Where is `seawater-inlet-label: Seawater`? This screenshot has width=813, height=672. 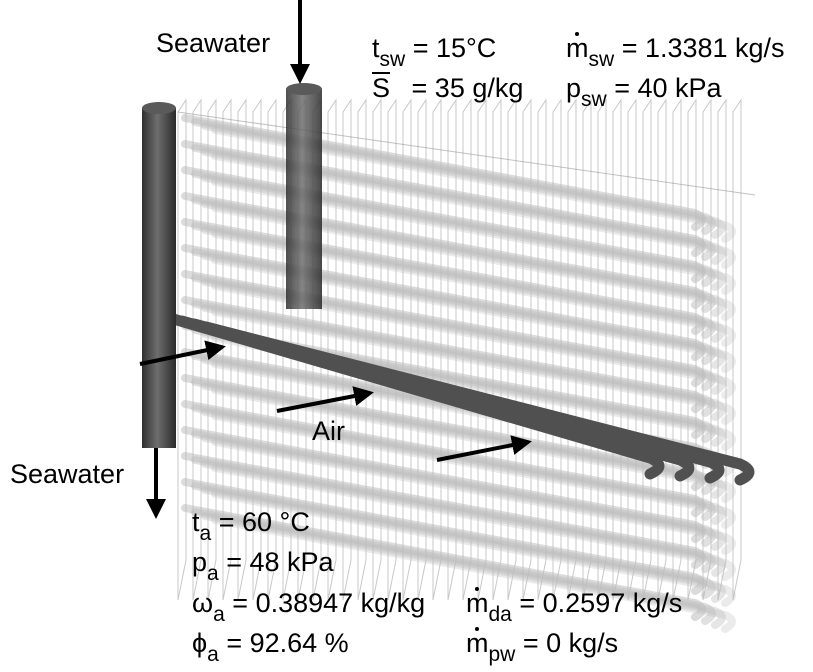 seawater-inlet-label: Seawater is located at coordinates (213, 43).